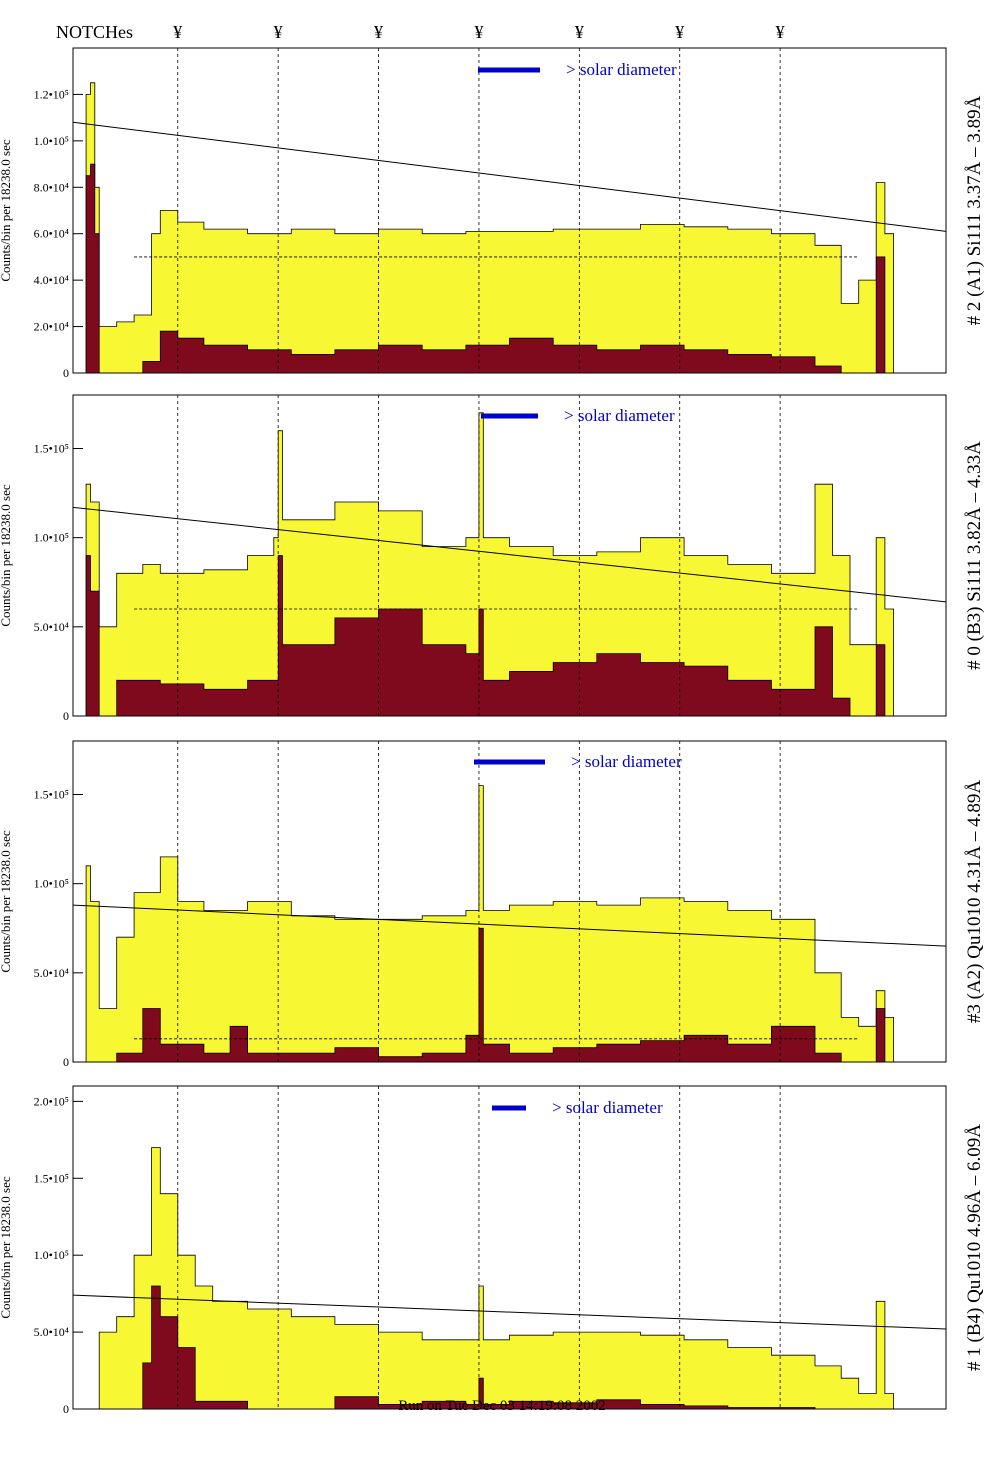 The image size is (1004, 1477). Describe the element at coordinates (502, 1406) in the screenshot. I see `footer-timestamp: Run on Tue Dec 03 14:19:08 2002` at that location.